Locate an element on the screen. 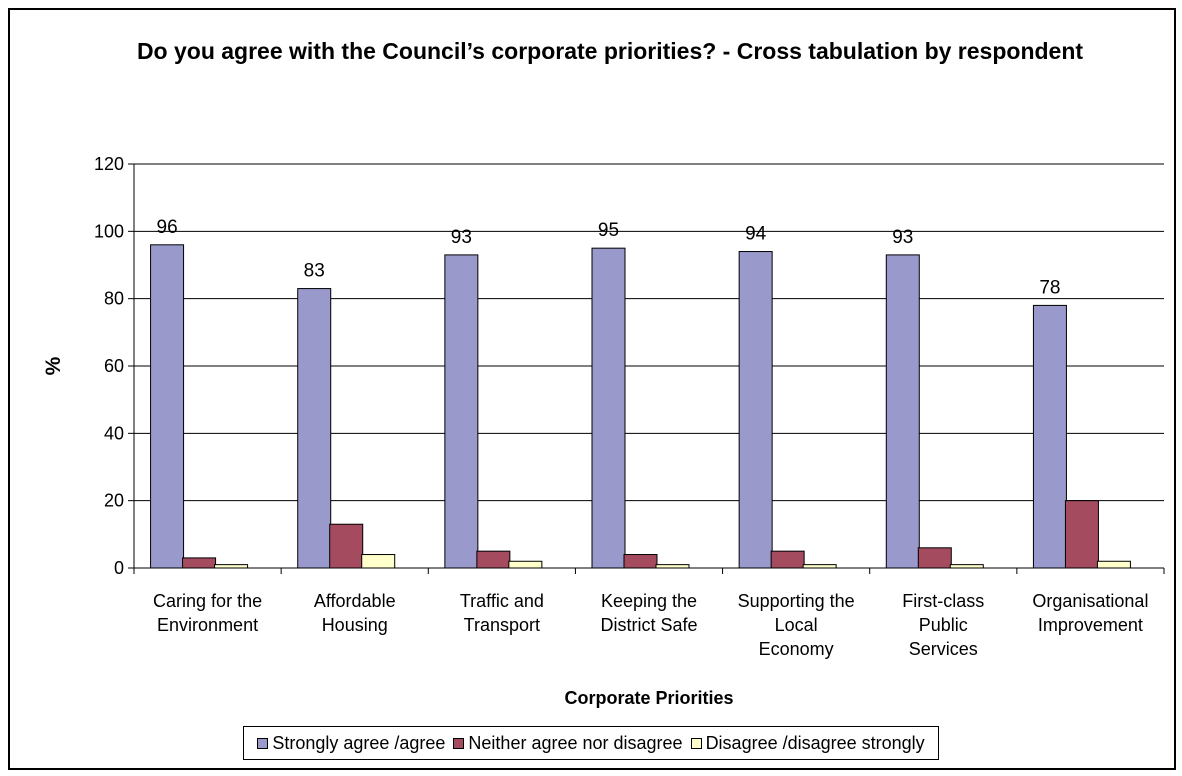  y-tick-label: 0 is located at coordinates (119, 568).